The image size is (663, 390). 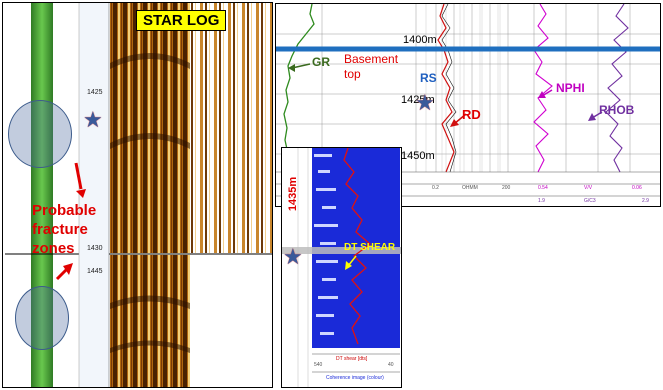 What do you see at coordinates (42, 318) in the screenshot?
I see `fracture-zone-lower` at bounding box center [42, 318].